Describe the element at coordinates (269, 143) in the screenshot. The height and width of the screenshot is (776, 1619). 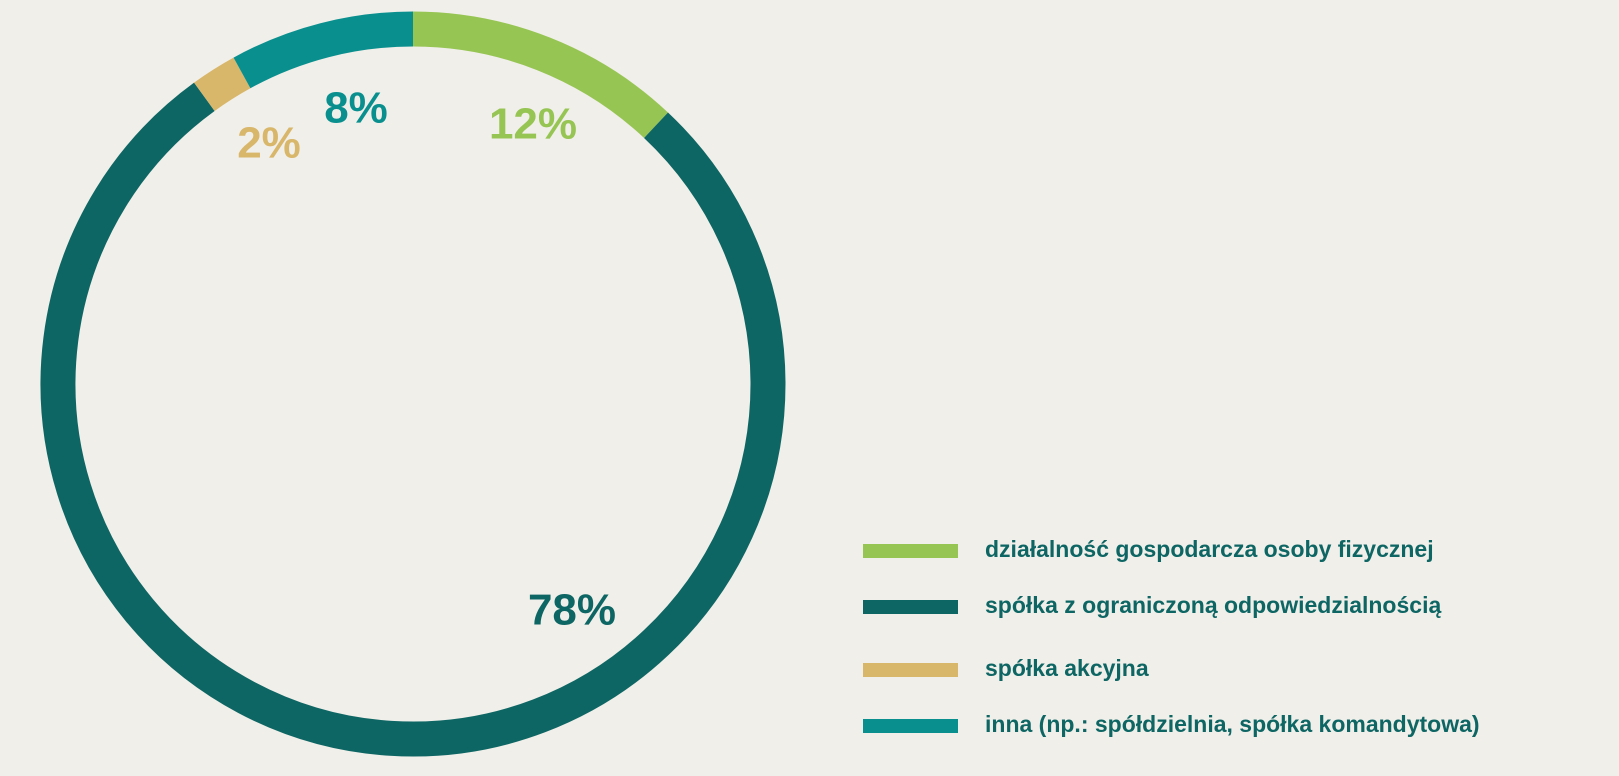
I see `value-label: 2%` at that location.